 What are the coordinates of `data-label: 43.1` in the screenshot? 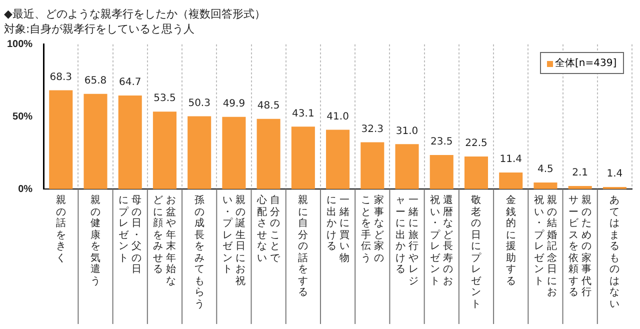 It's located at (303, 114).